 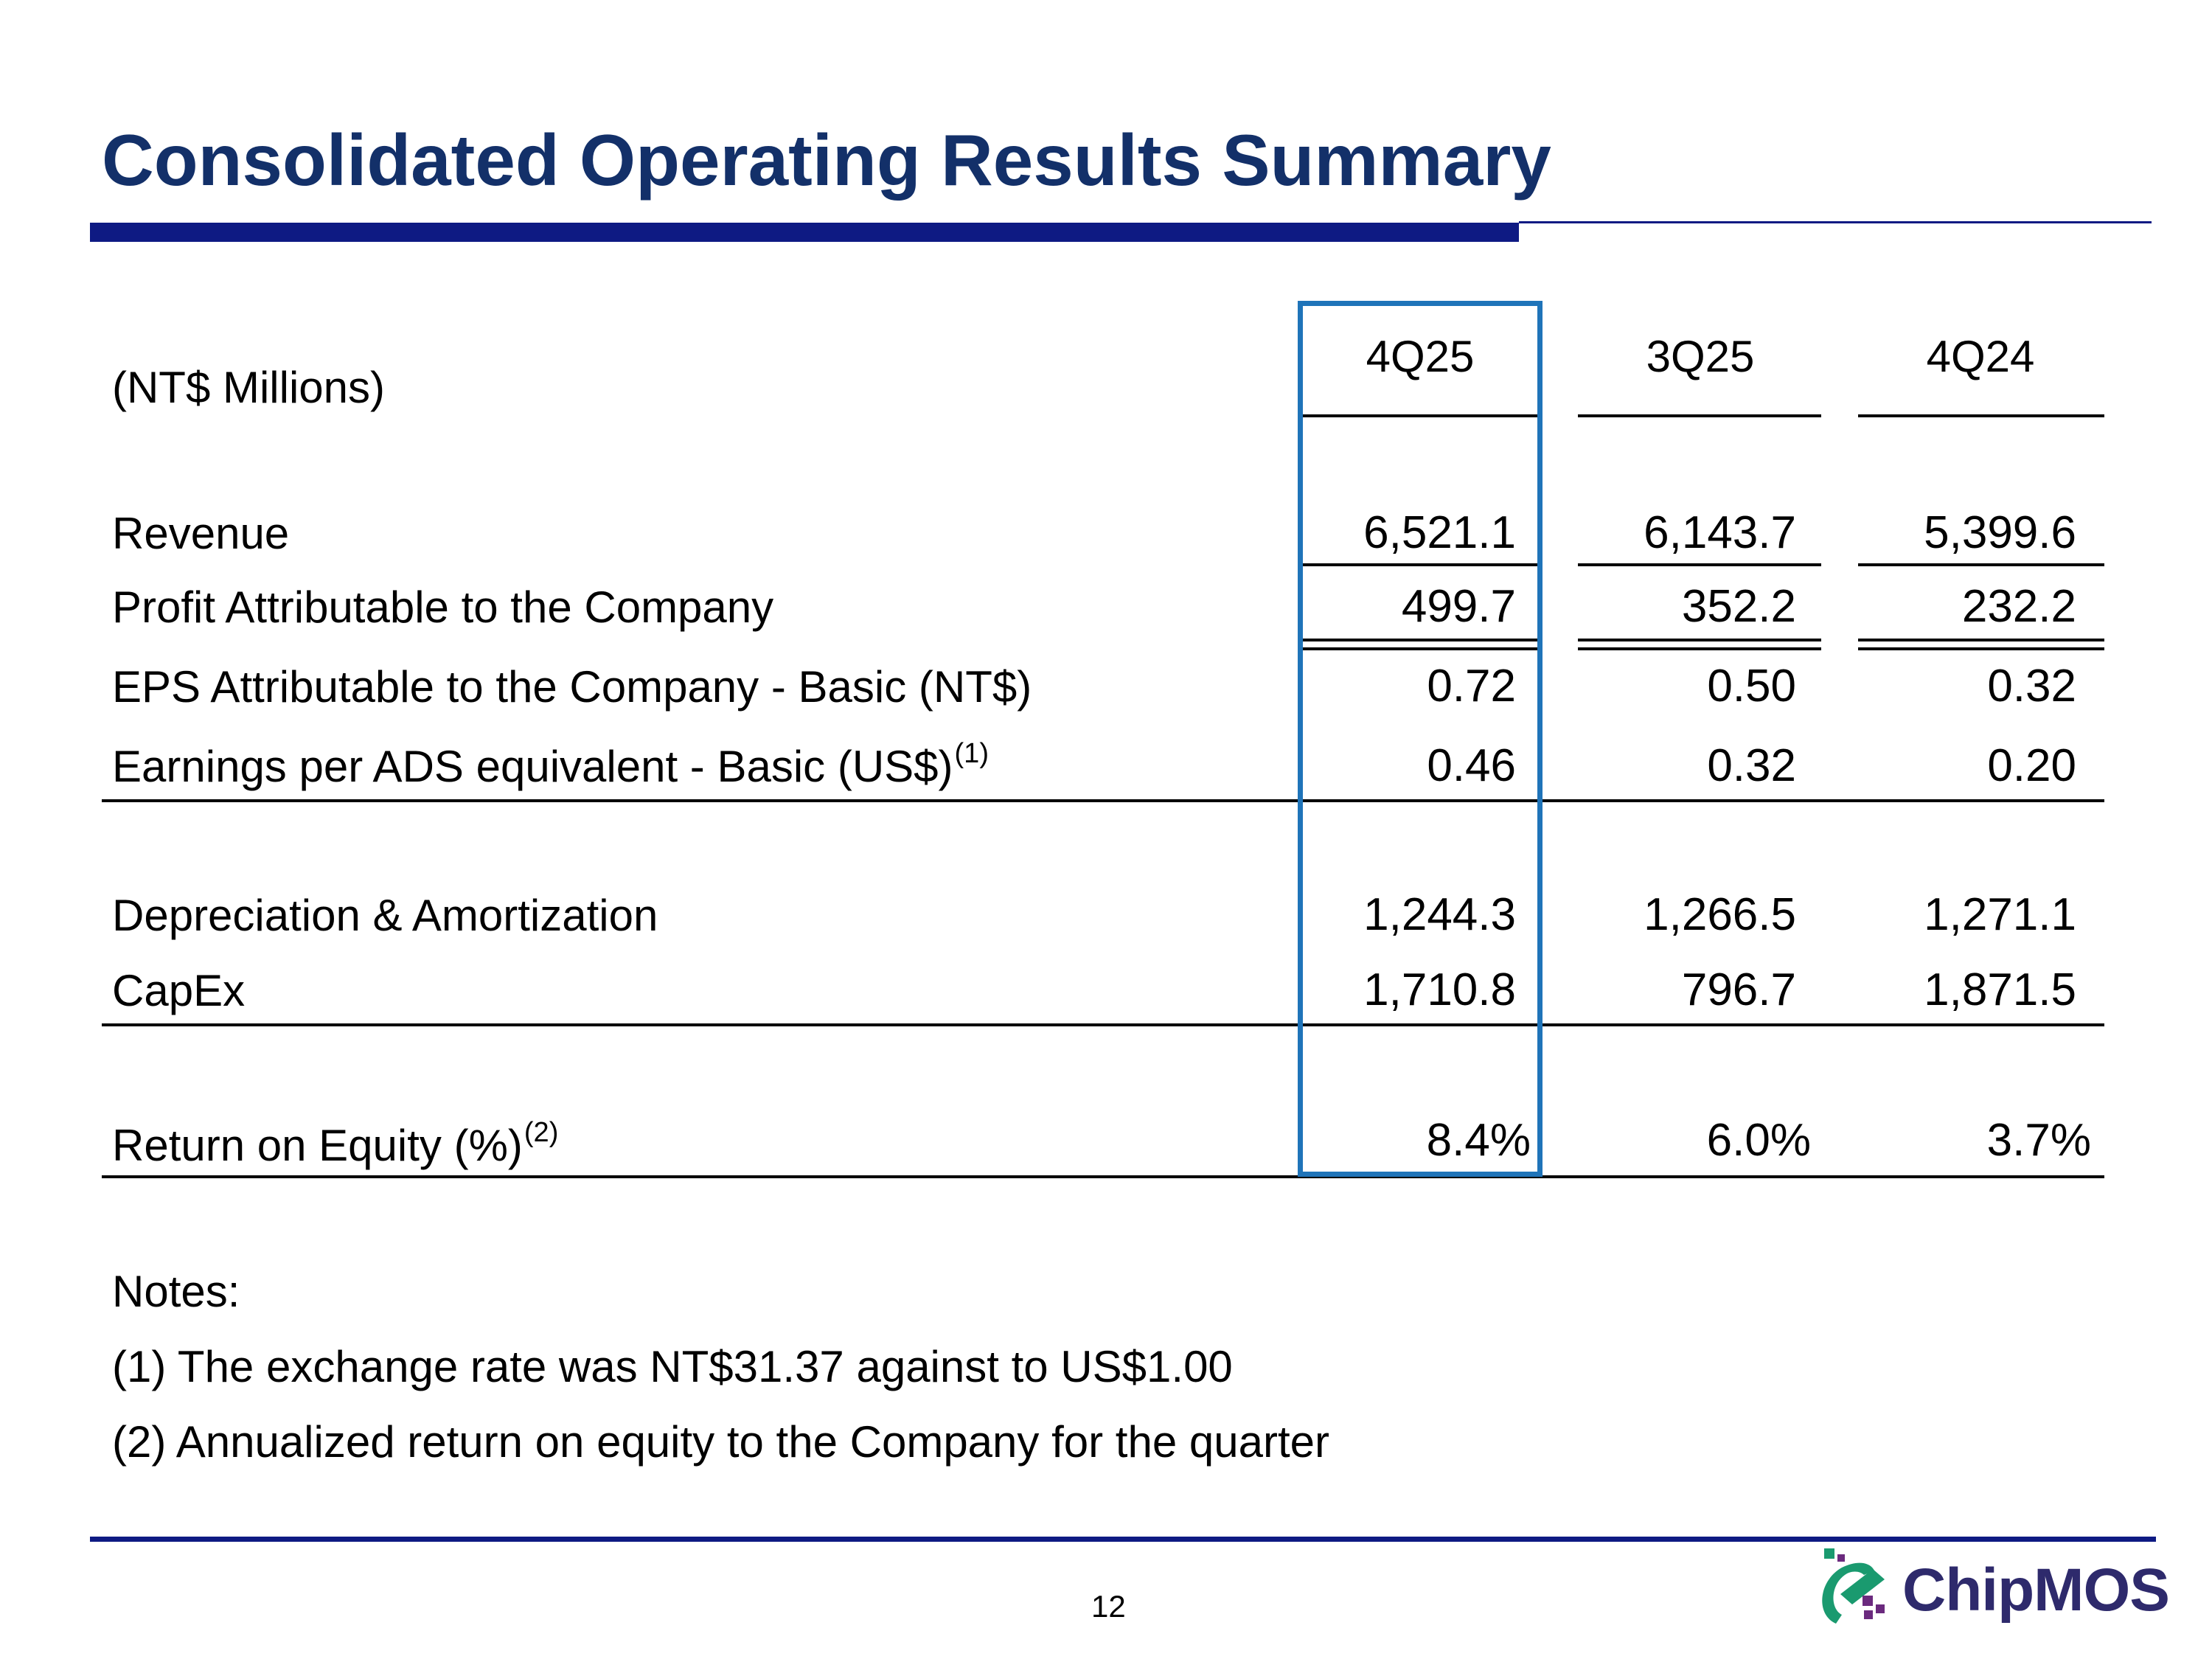 I want to click on cell-ads-4q25: 0.46, so click(x=1471, y=765).